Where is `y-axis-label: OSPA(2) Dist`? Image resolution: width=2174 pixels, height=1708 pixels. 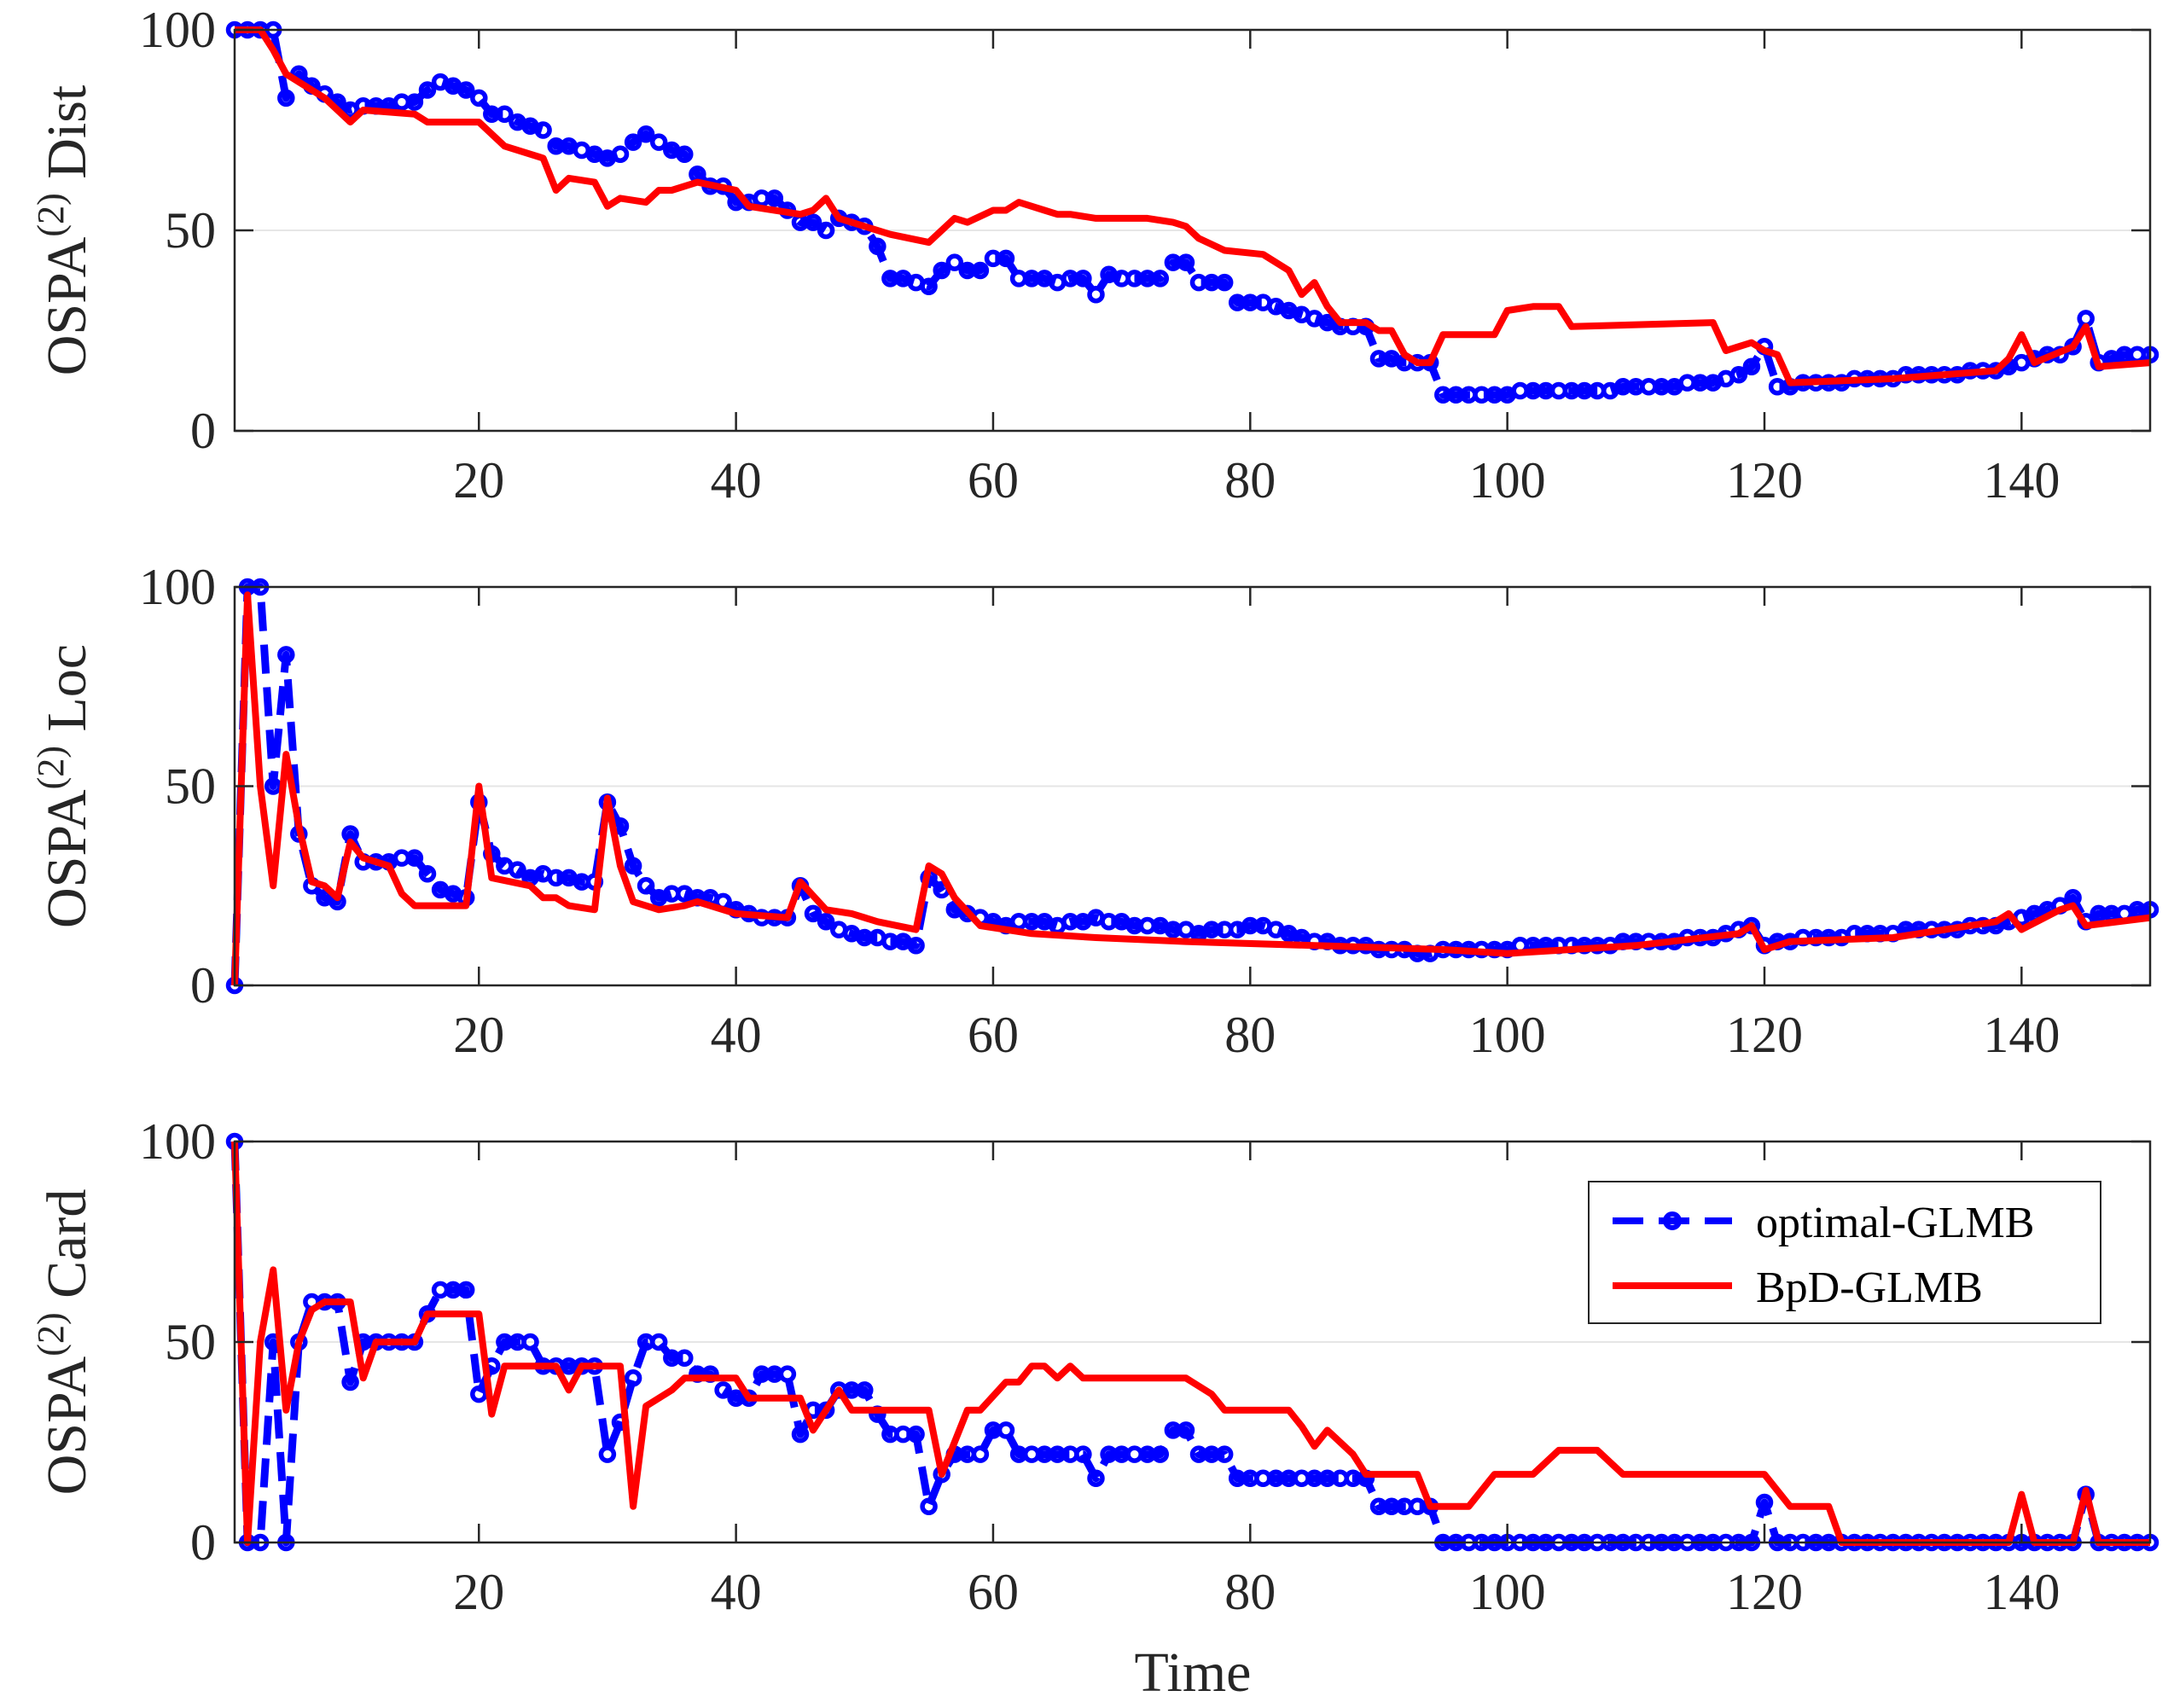 y-axis-label: OSPA(2) Dist is located at coordinates (64, 230).